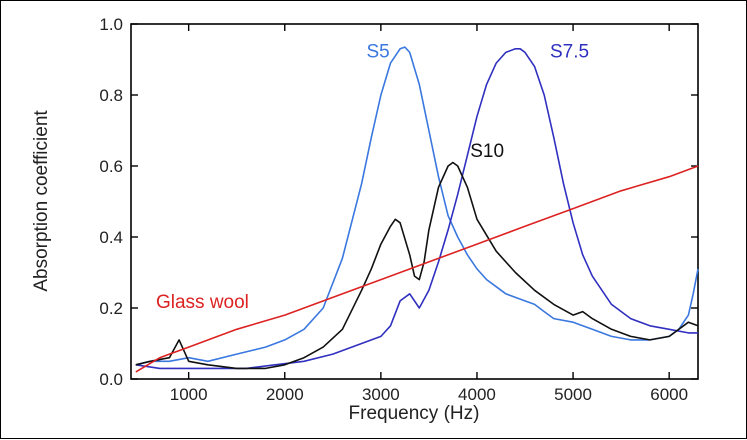  Describe the element at coordinates (111, 379) in the screenshot. I see `y-tick-label: 0.0` at that location.